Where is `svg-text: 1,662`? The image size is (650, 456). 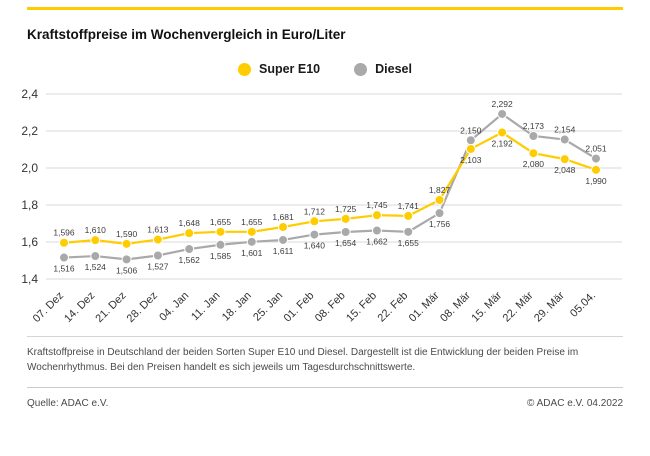
svg-text: 1,662 is located at coordinates (377, 242).